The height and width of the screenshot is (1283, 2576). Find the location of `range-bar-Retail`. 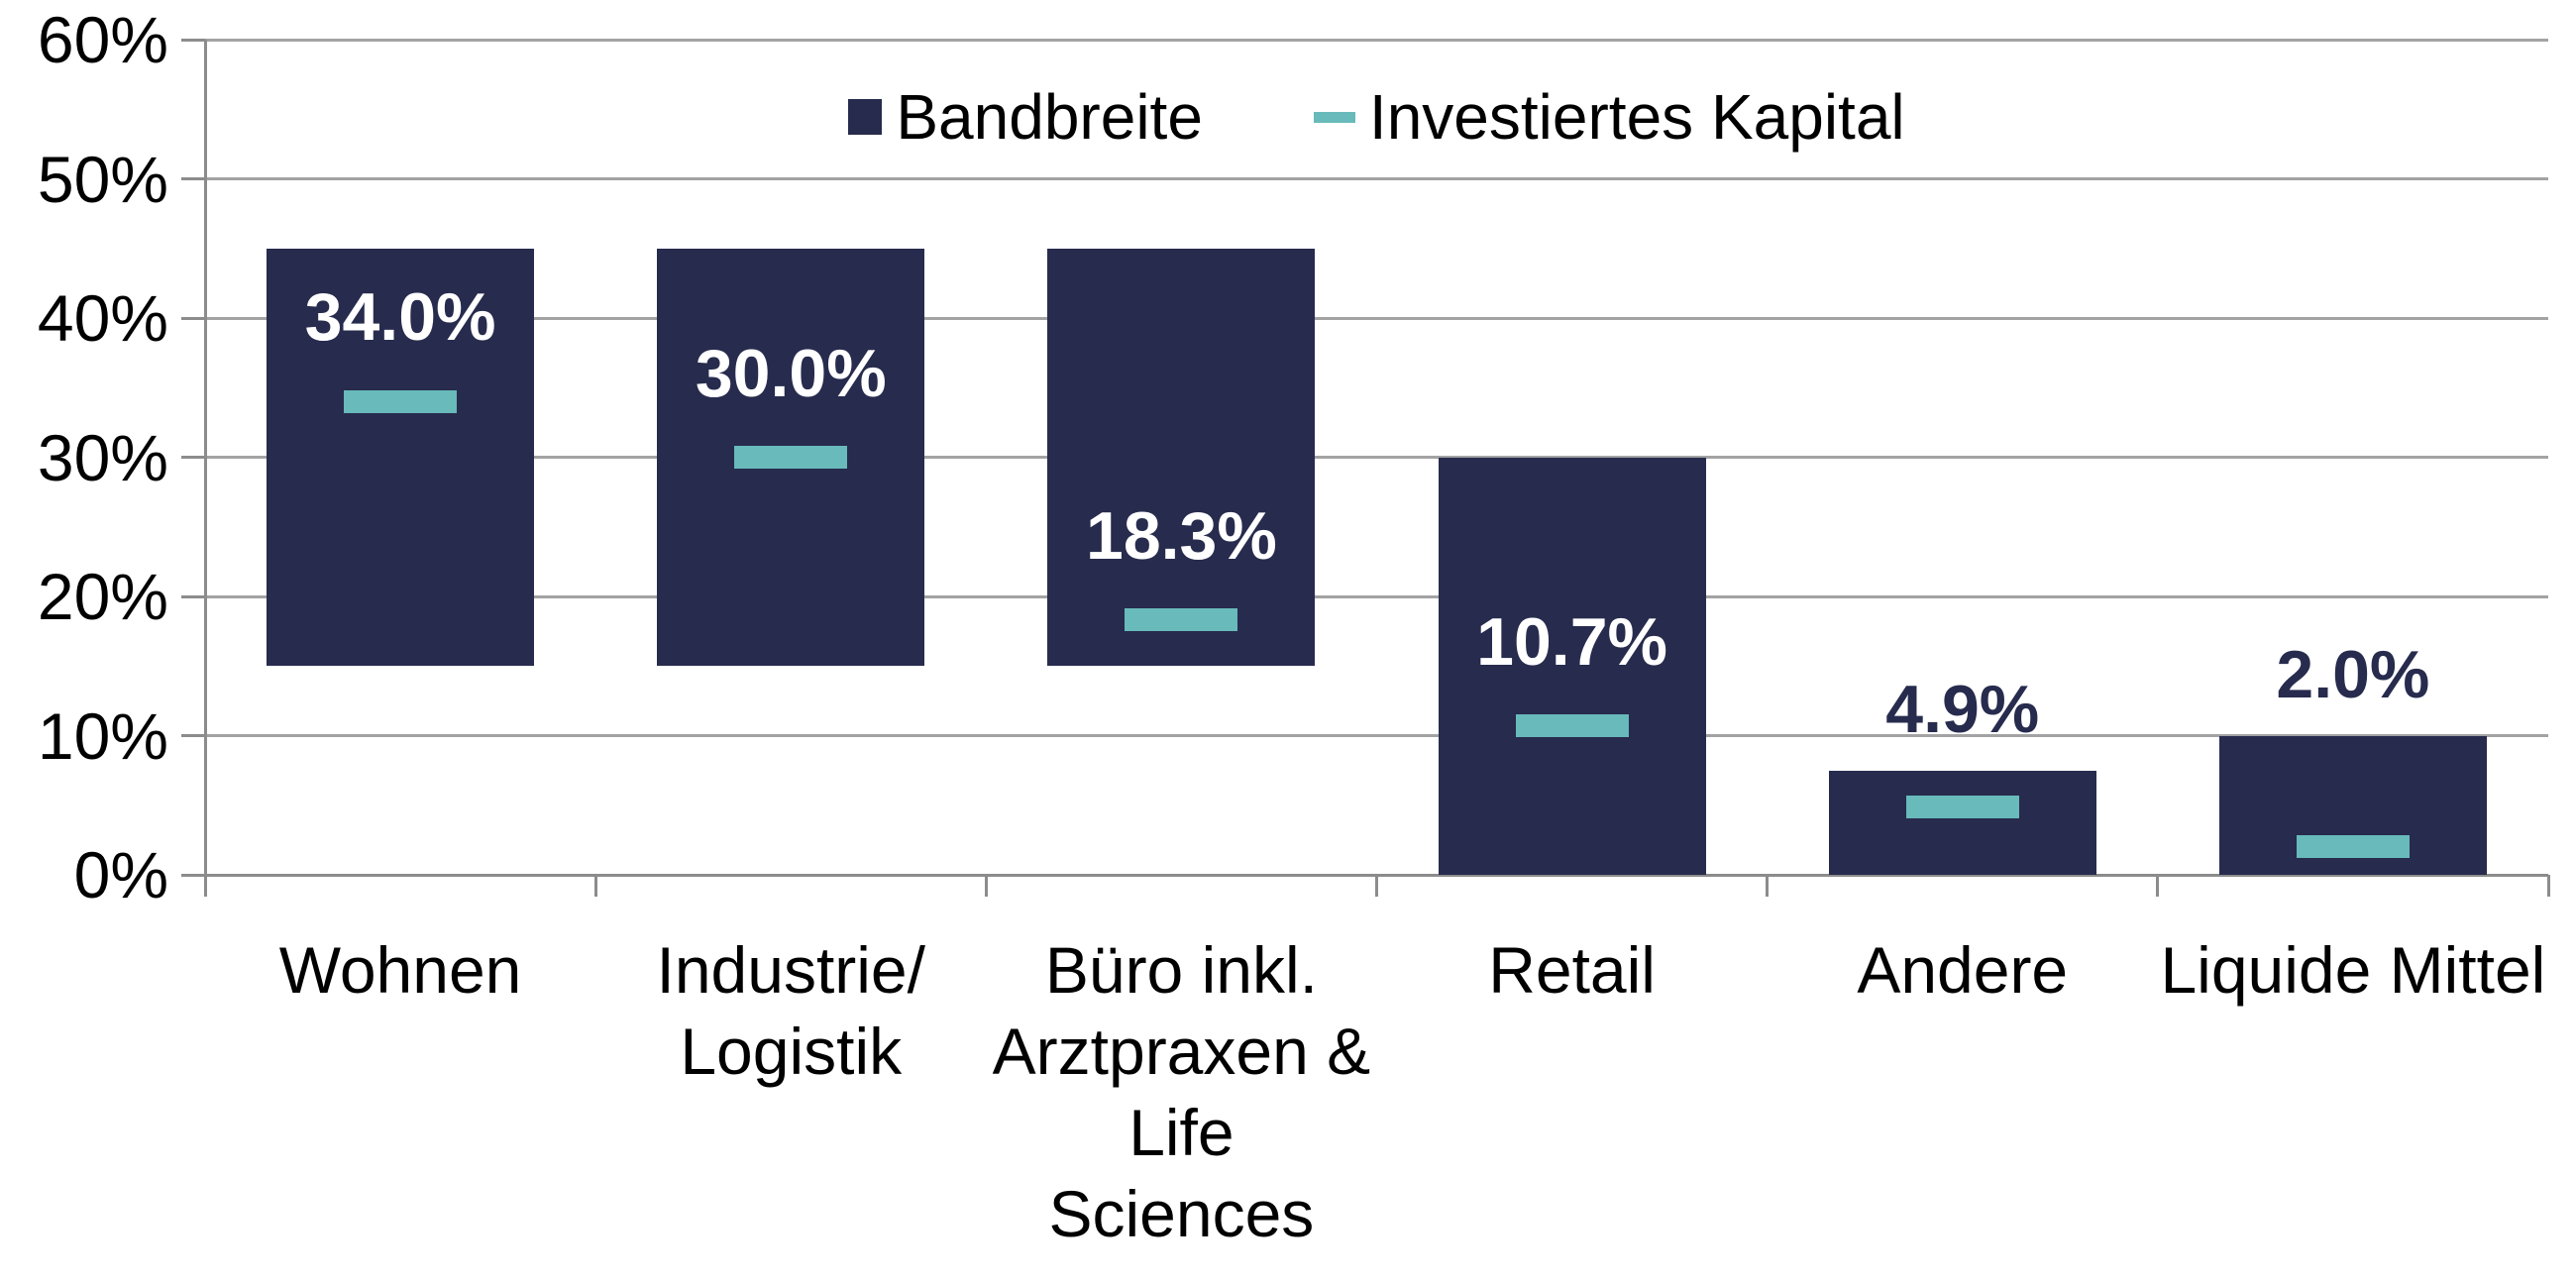

range-bar-Retail is located at coordinates (1572, 666).